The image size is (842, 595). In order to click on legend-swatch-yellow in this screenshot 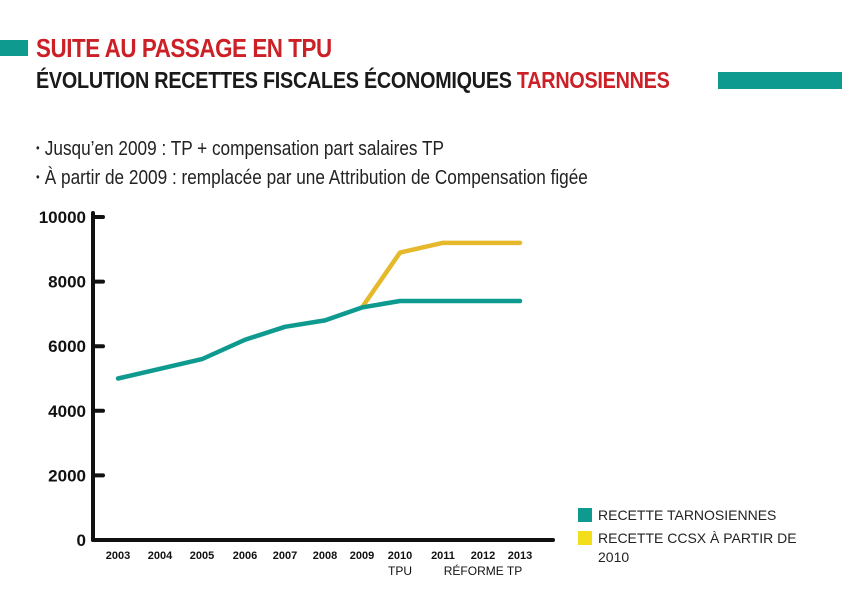, I will do `click(585, 538)`.